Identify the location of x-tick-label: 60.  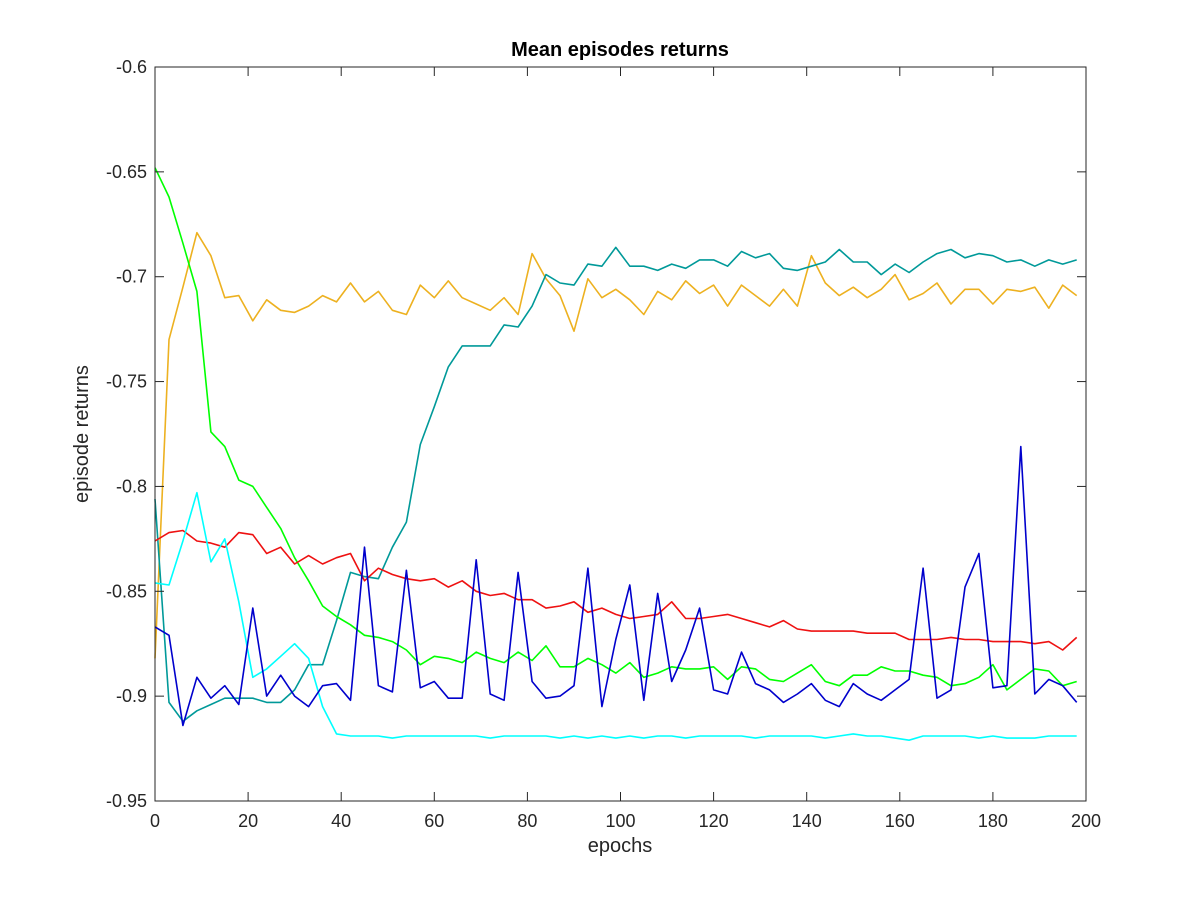
(434, 821).